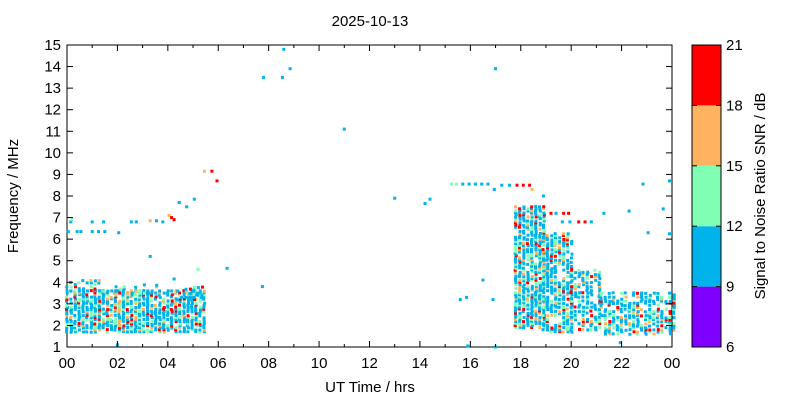  I want to click on y-tick-label: 9, so click(57, 174).